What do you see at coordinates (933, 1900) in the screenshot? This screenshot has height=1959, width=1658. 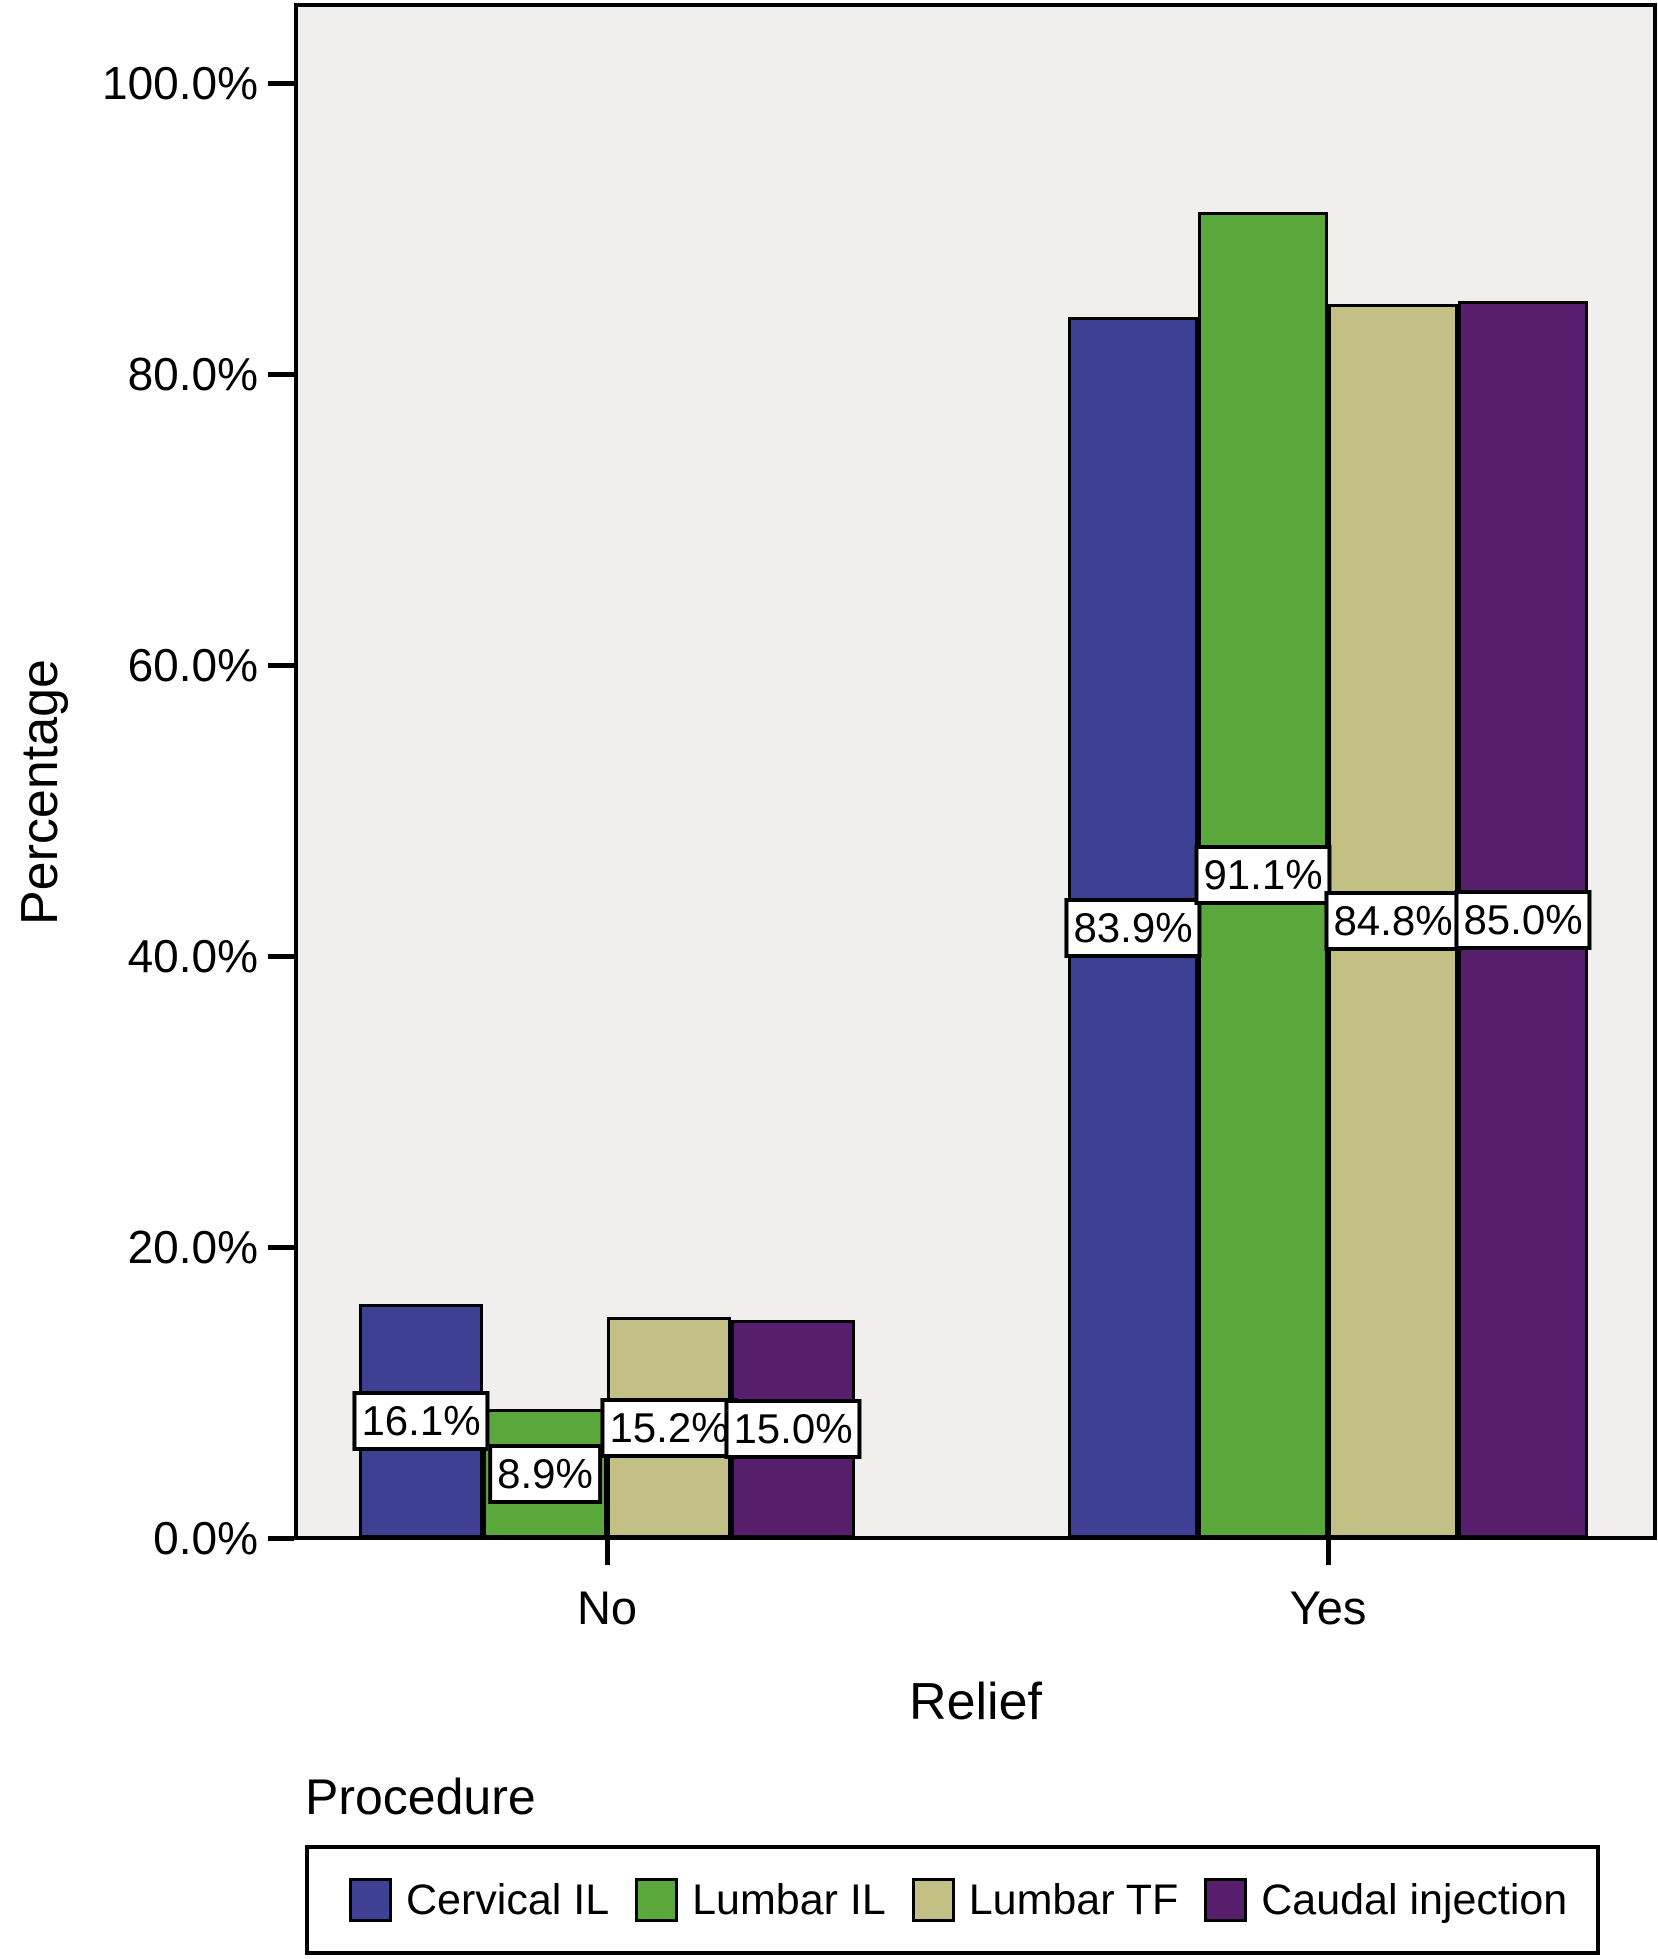 I see `legend-swatch-lumbar-tf` at bounding box center [933, 1900].